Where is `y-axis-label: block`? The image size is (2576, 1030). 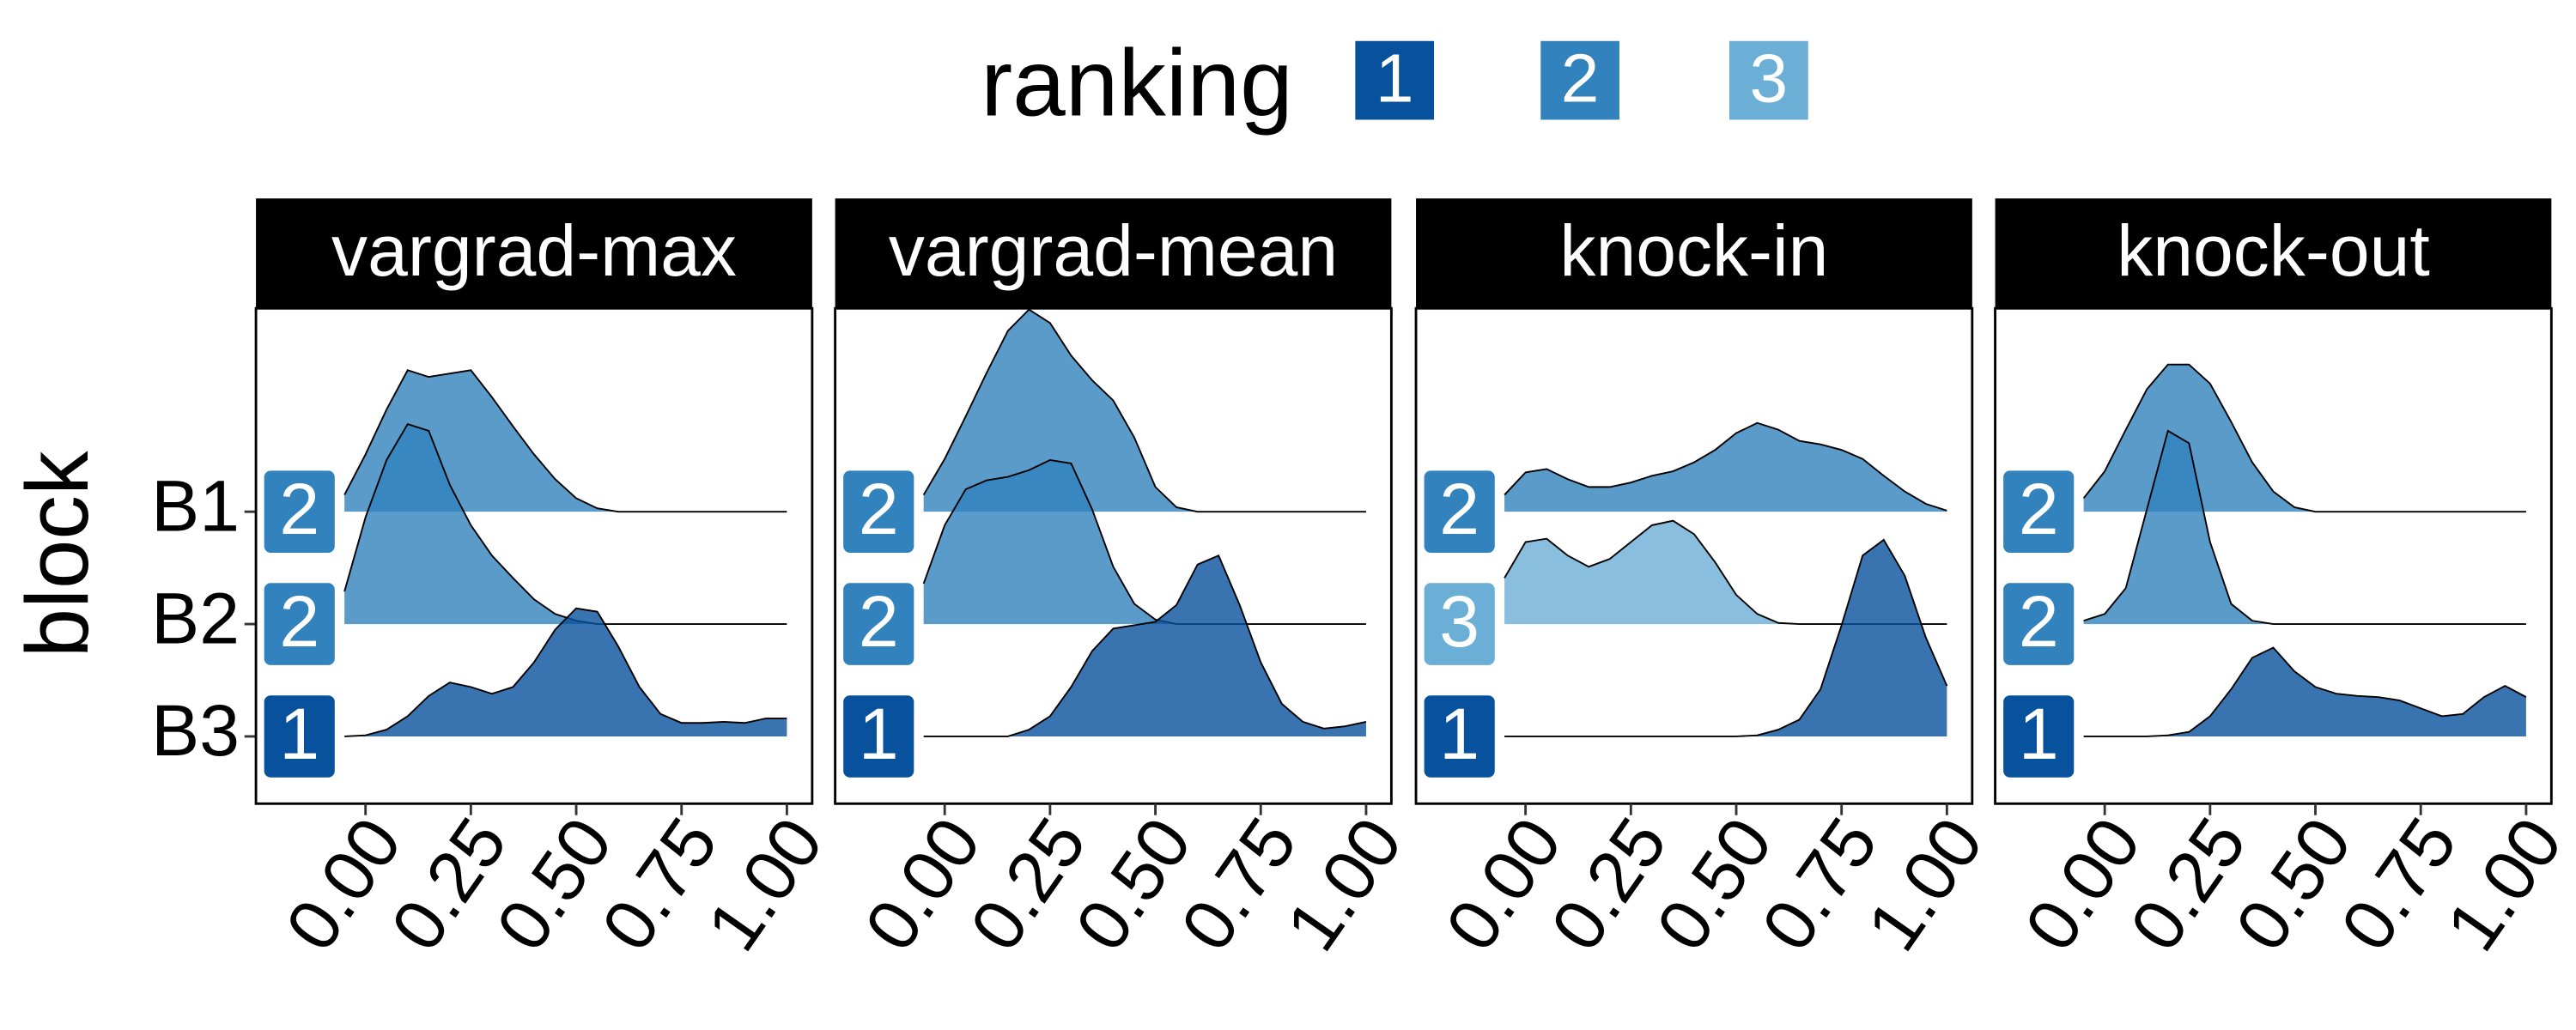 y-axis-label: block is located at coordinates (57, 554).